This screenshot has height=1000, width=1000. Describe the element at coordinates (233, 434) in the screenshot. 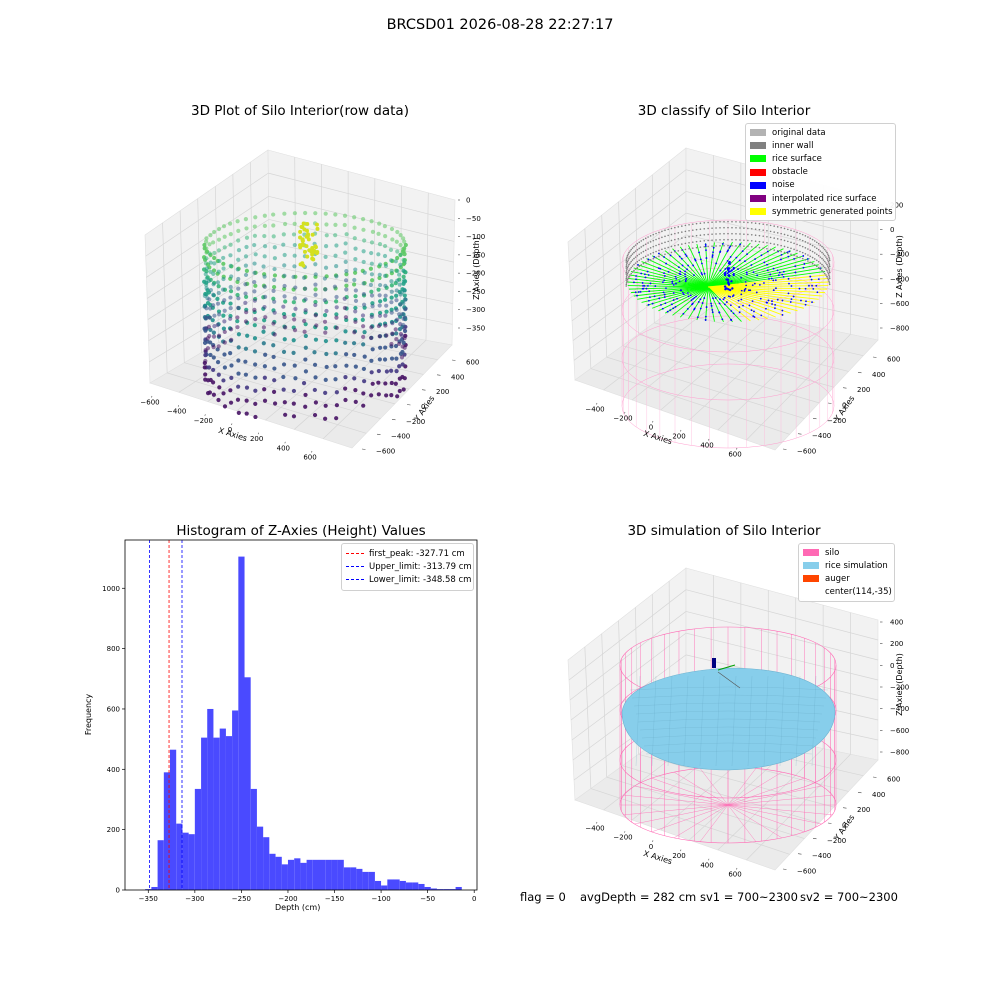

I see `raw-x-axis-label: X Axies` at that location.